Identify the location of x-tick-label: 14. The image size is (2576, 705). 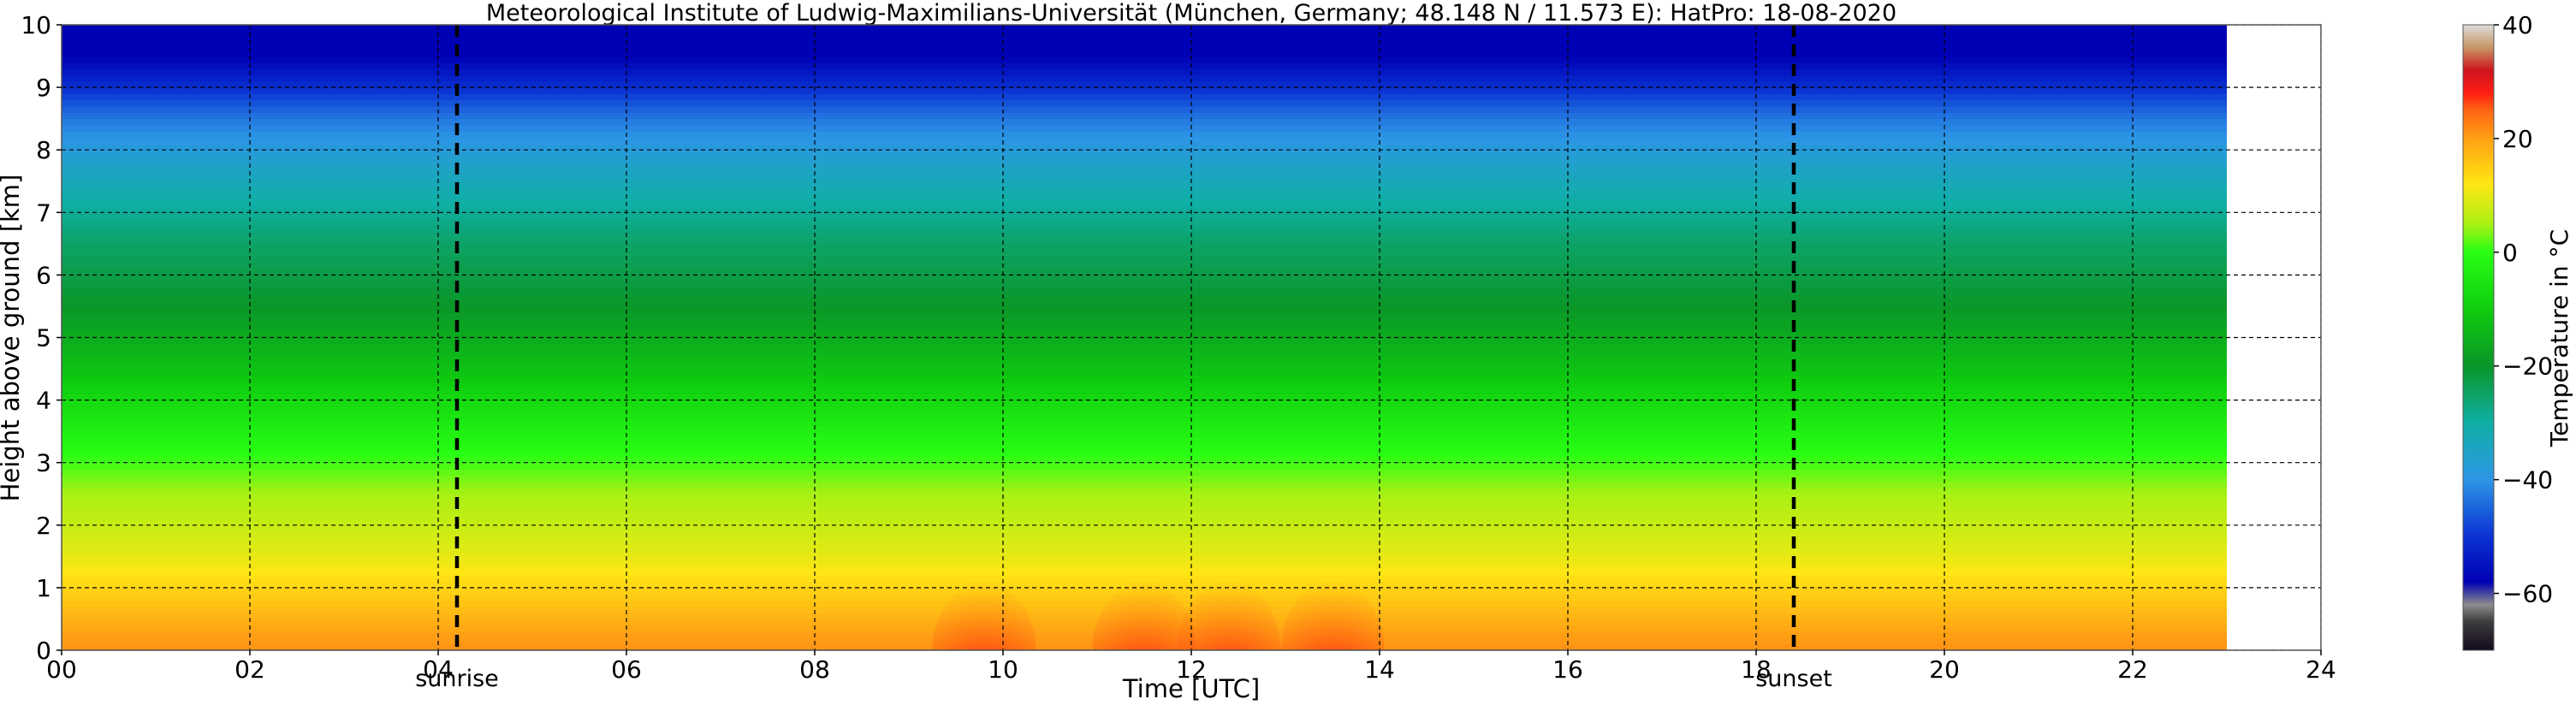
(1379, 669).